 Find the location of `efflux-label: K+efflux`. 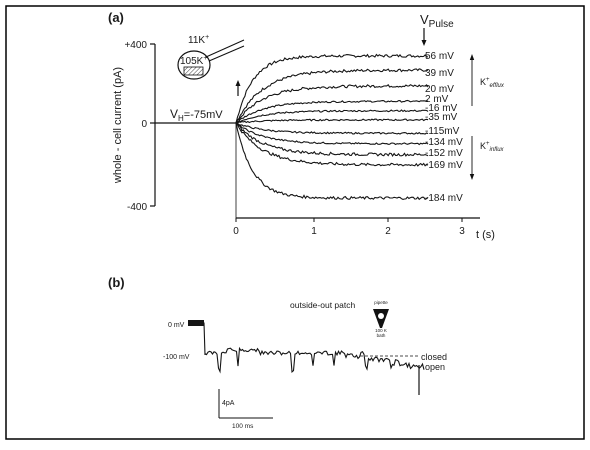

efflux-label: K+efflux is located at coordinates (492, 83).